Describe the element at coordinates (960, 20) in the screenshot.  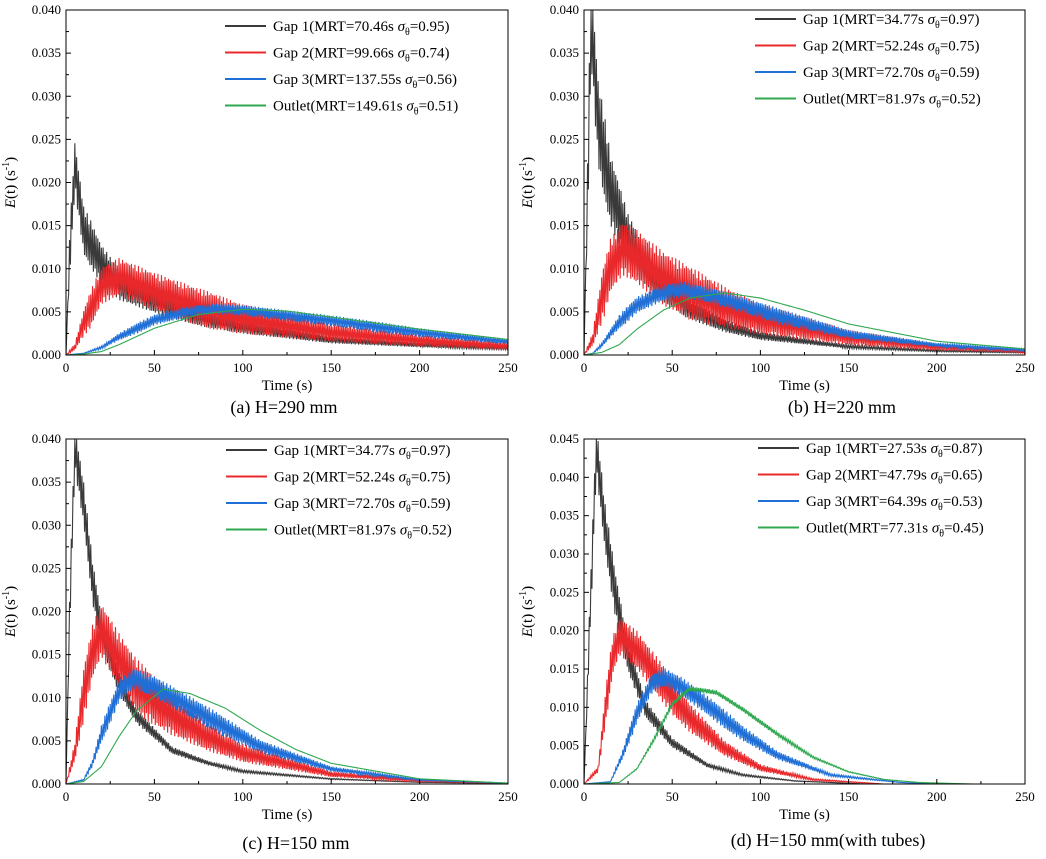
I see `legend-value: =0.97)` at that location.